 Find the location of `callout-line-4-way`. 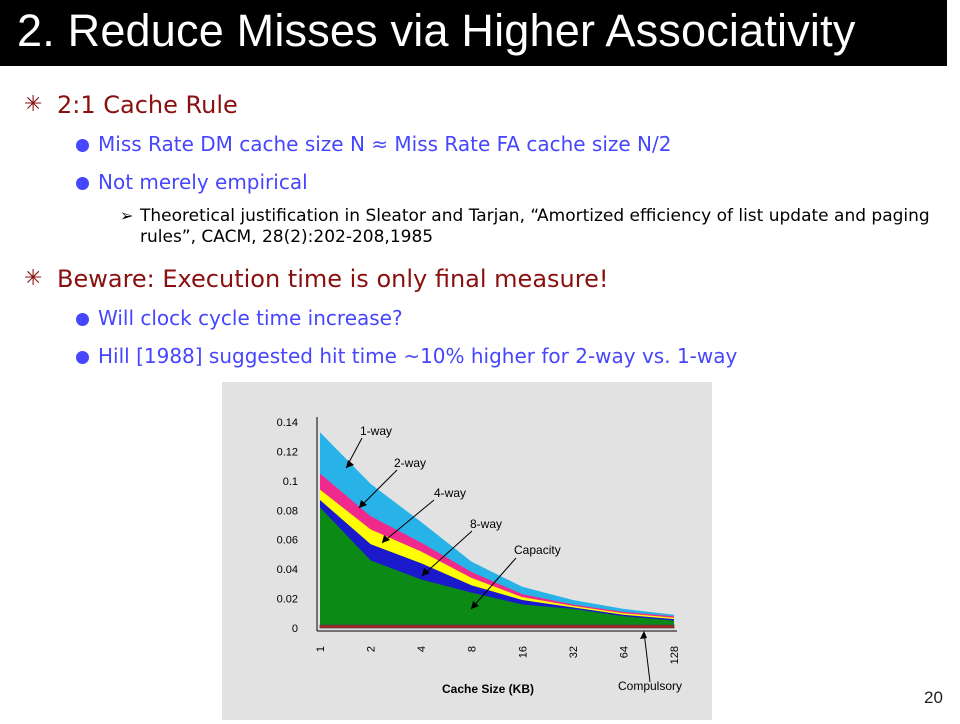

callout-line-4-way is located at coordinates (408, 521).